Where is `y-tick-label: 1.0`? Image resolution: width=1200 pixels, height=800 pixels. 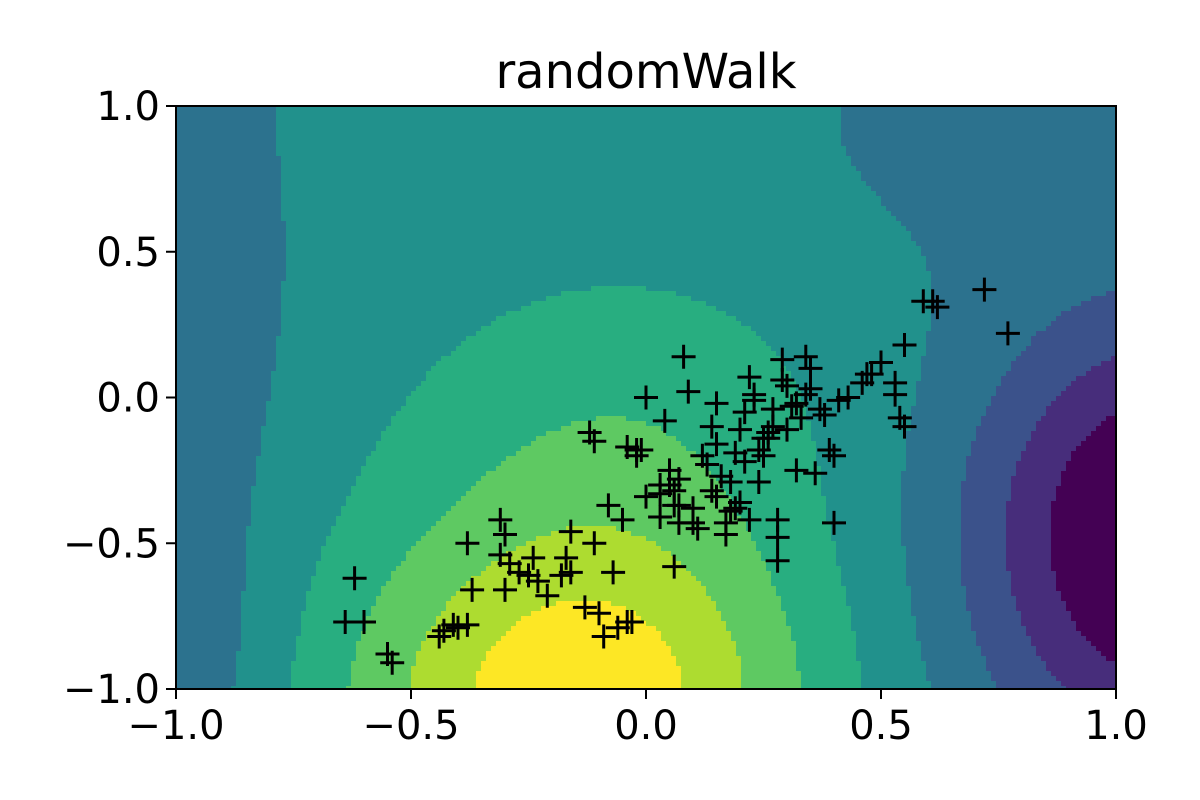
y-tick-label: 1.0 is located at coordinates (128, 107).